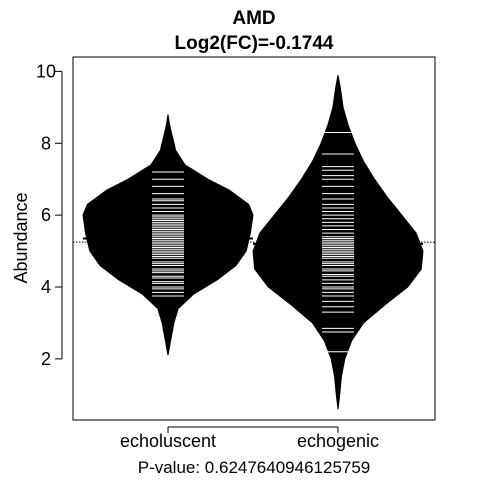 The height and width of the screenshot is (480, 480). Describe the element at coordinates (254, 43) in the screenshot. I see `chart-subtitle: Log2(FC)=-0.1744` at that location.